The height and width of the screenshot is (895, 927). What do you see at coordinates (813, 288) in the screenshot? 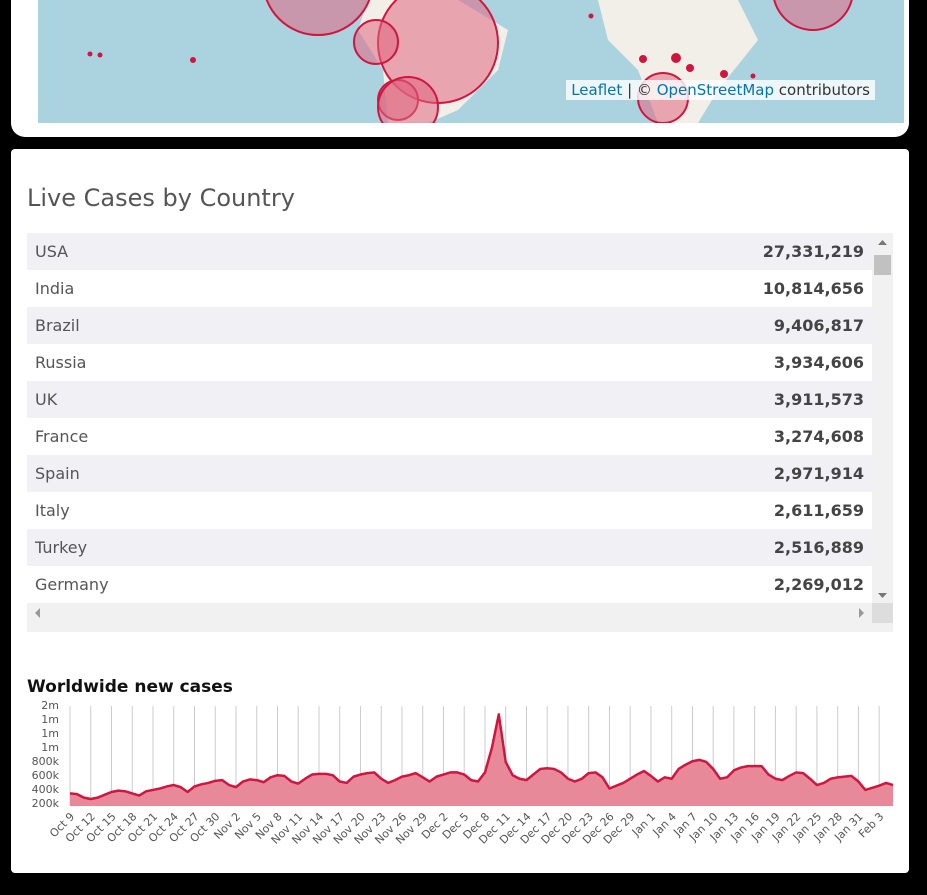
I see `case-count: 10,814,656` at bounding box center [813, 288].